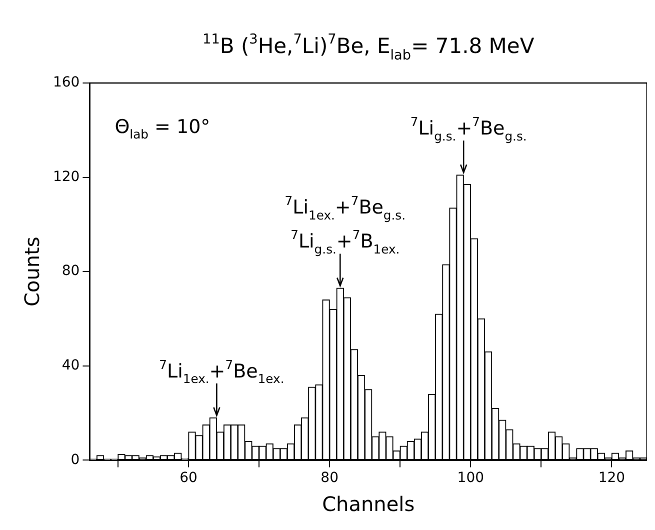 The image size is (655, 530). Describe the element at coordinates (32, 271) in the screenshot. I see `y-axis-title: Counts` at that location.